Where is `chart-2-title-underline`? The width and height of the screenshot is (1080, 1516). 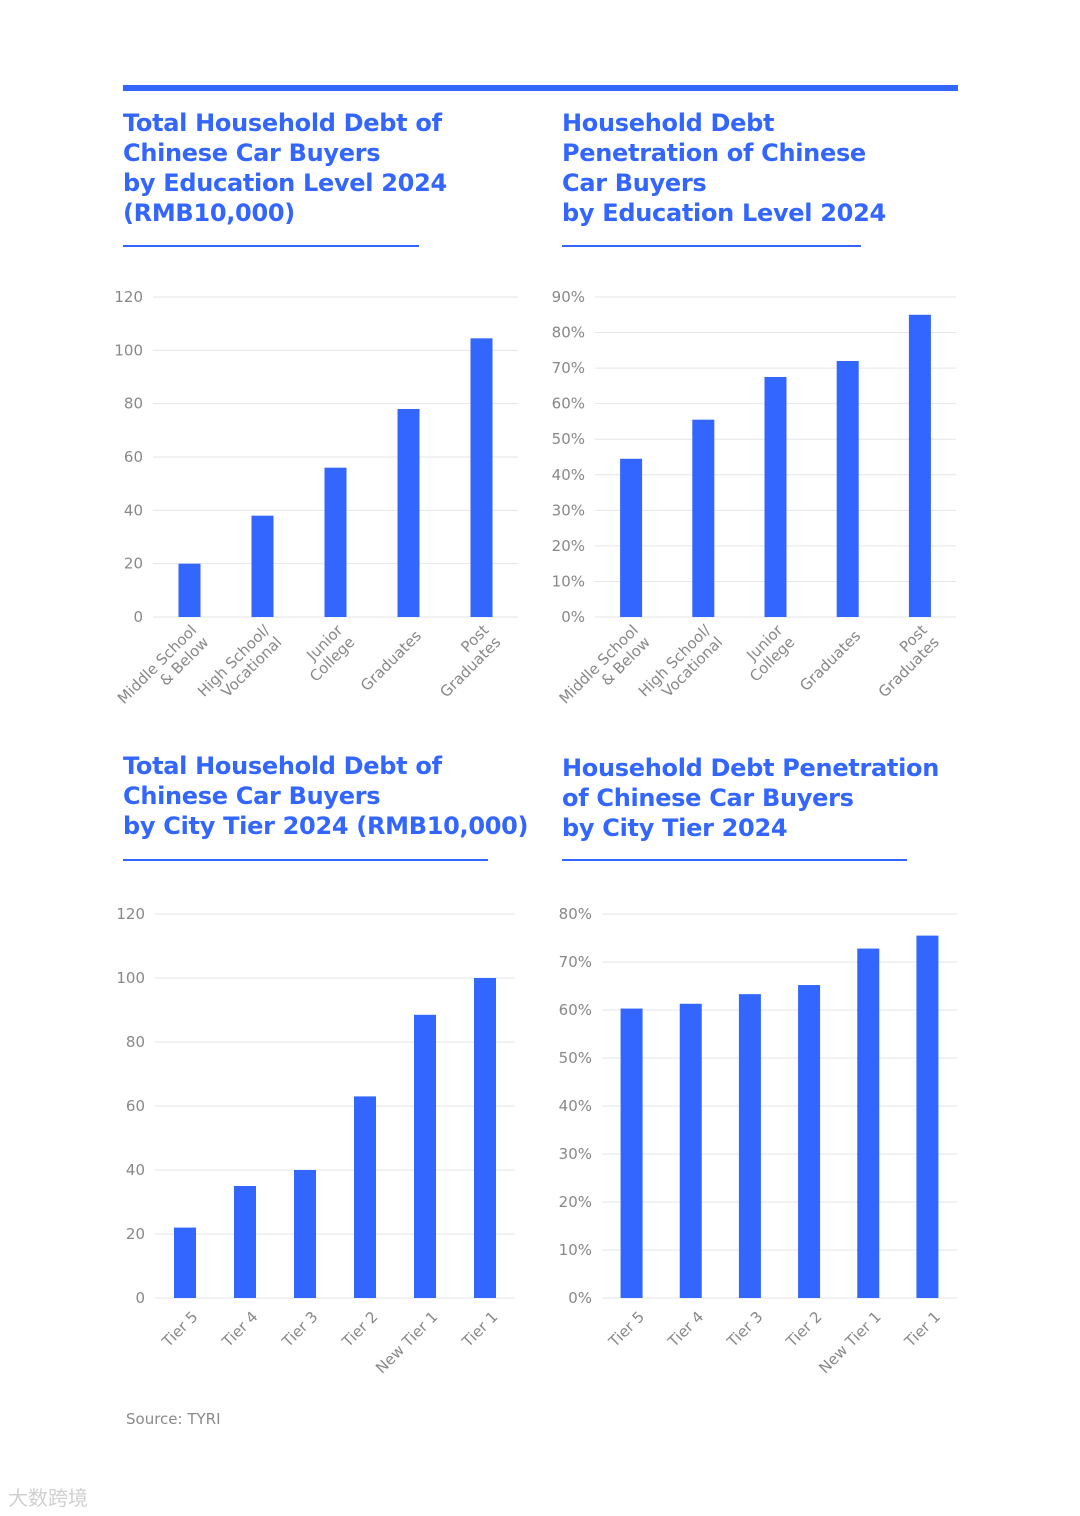
chart-2-title-underline is located at coordinates (711, 246).